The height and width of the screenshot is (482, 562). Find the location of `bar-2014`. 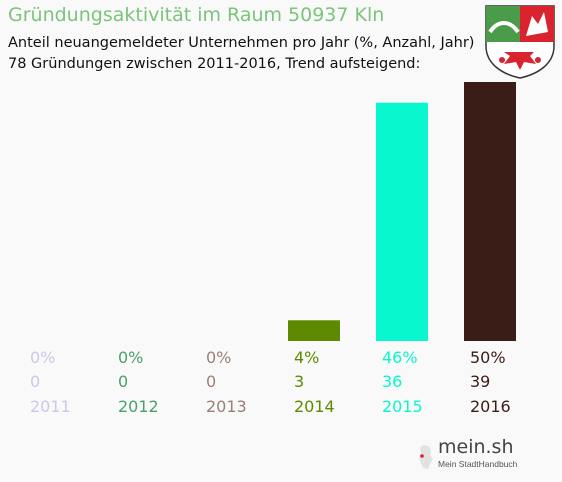

bar-2014 is located at coordinates (314, 330).